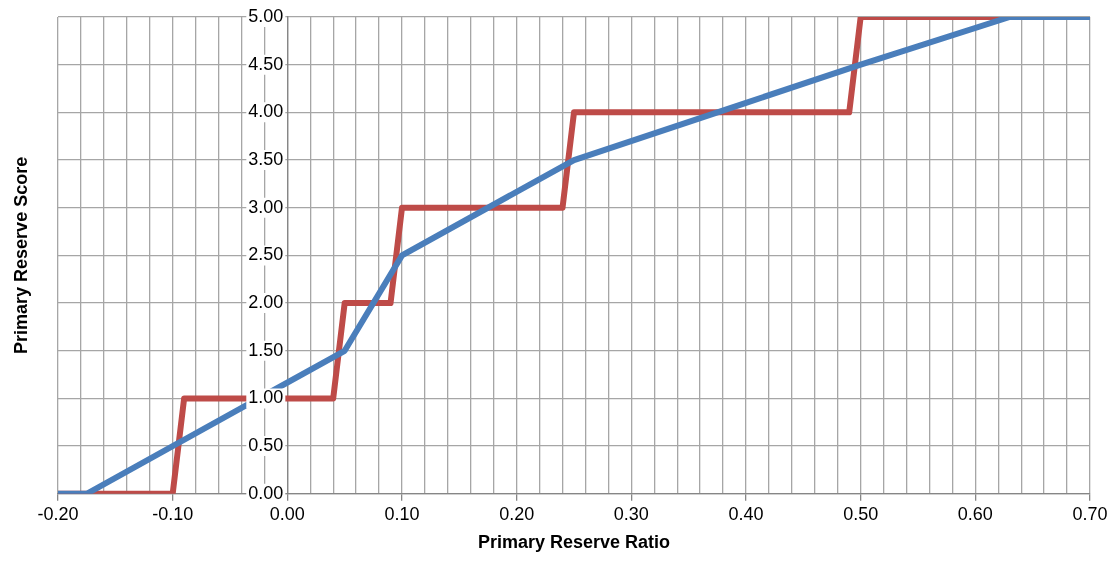 This screenshot has width=1120, height=566. What do you see at coordinates (517, 513) in the screenshot?
I see `x-tick-label: 0.20` at bounding box center [517, 513].